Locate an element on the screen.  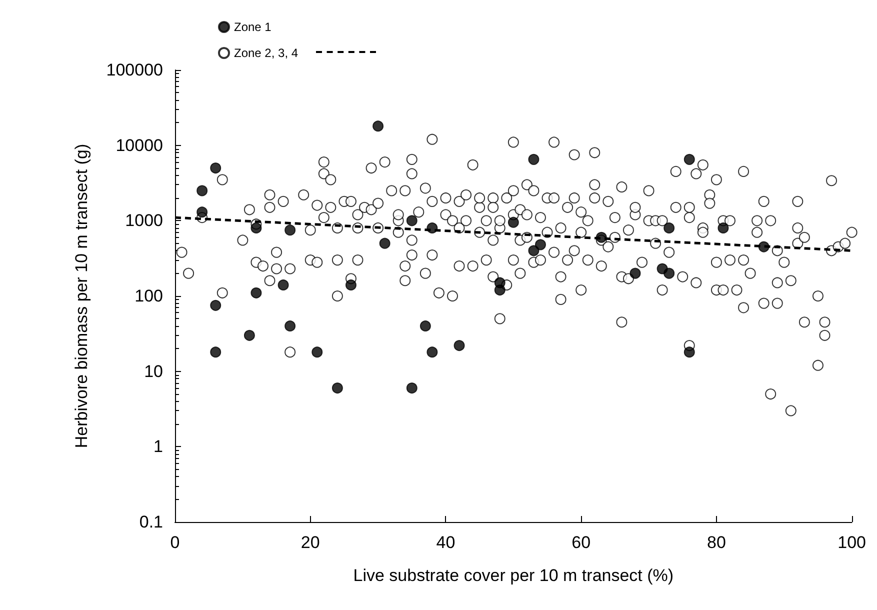
y-tick-label: 100 is located at coordinates (148, 296).